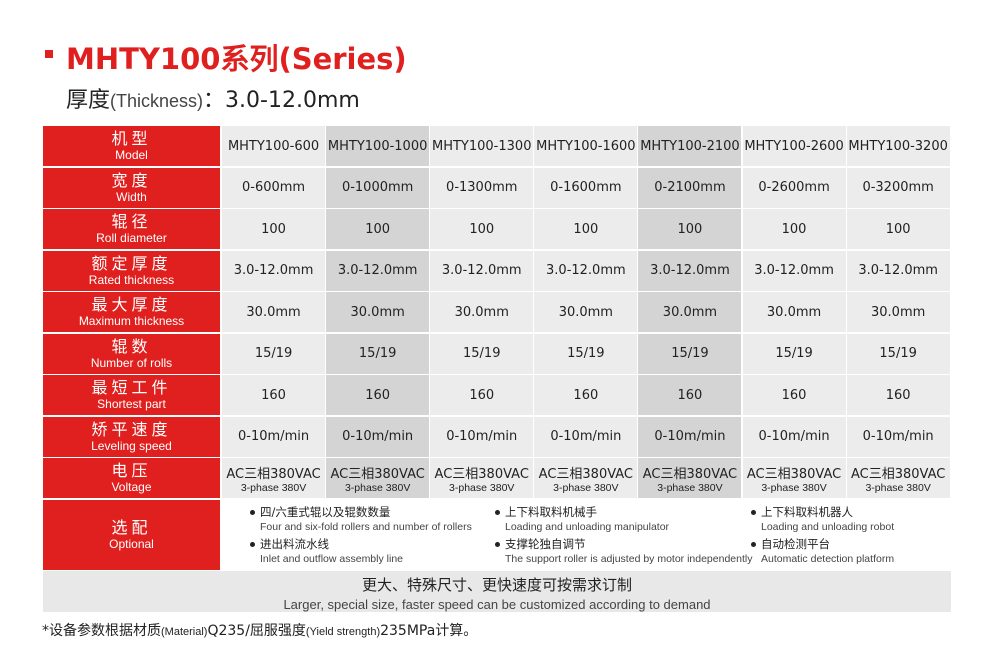  Describe the element at coordinates (274, 187) in the screenshot. I see `table-cell: 0-600mm` at that location.